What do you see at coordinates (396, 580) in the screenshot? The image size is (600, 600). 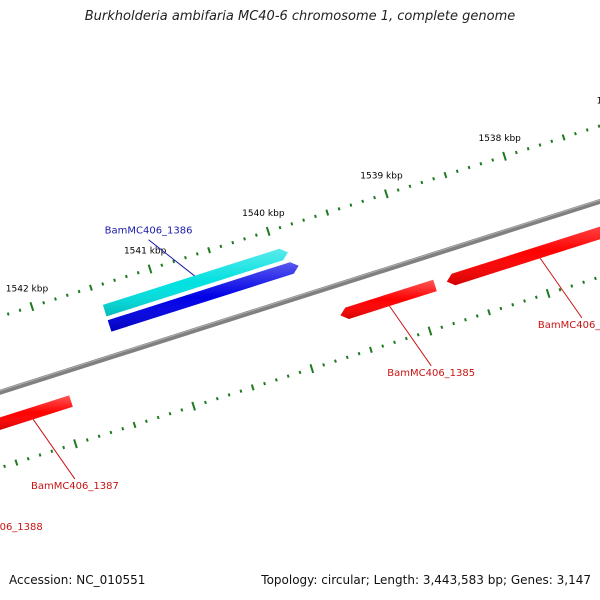 I see `length-label: Length:` at bounding box center [396, 580].